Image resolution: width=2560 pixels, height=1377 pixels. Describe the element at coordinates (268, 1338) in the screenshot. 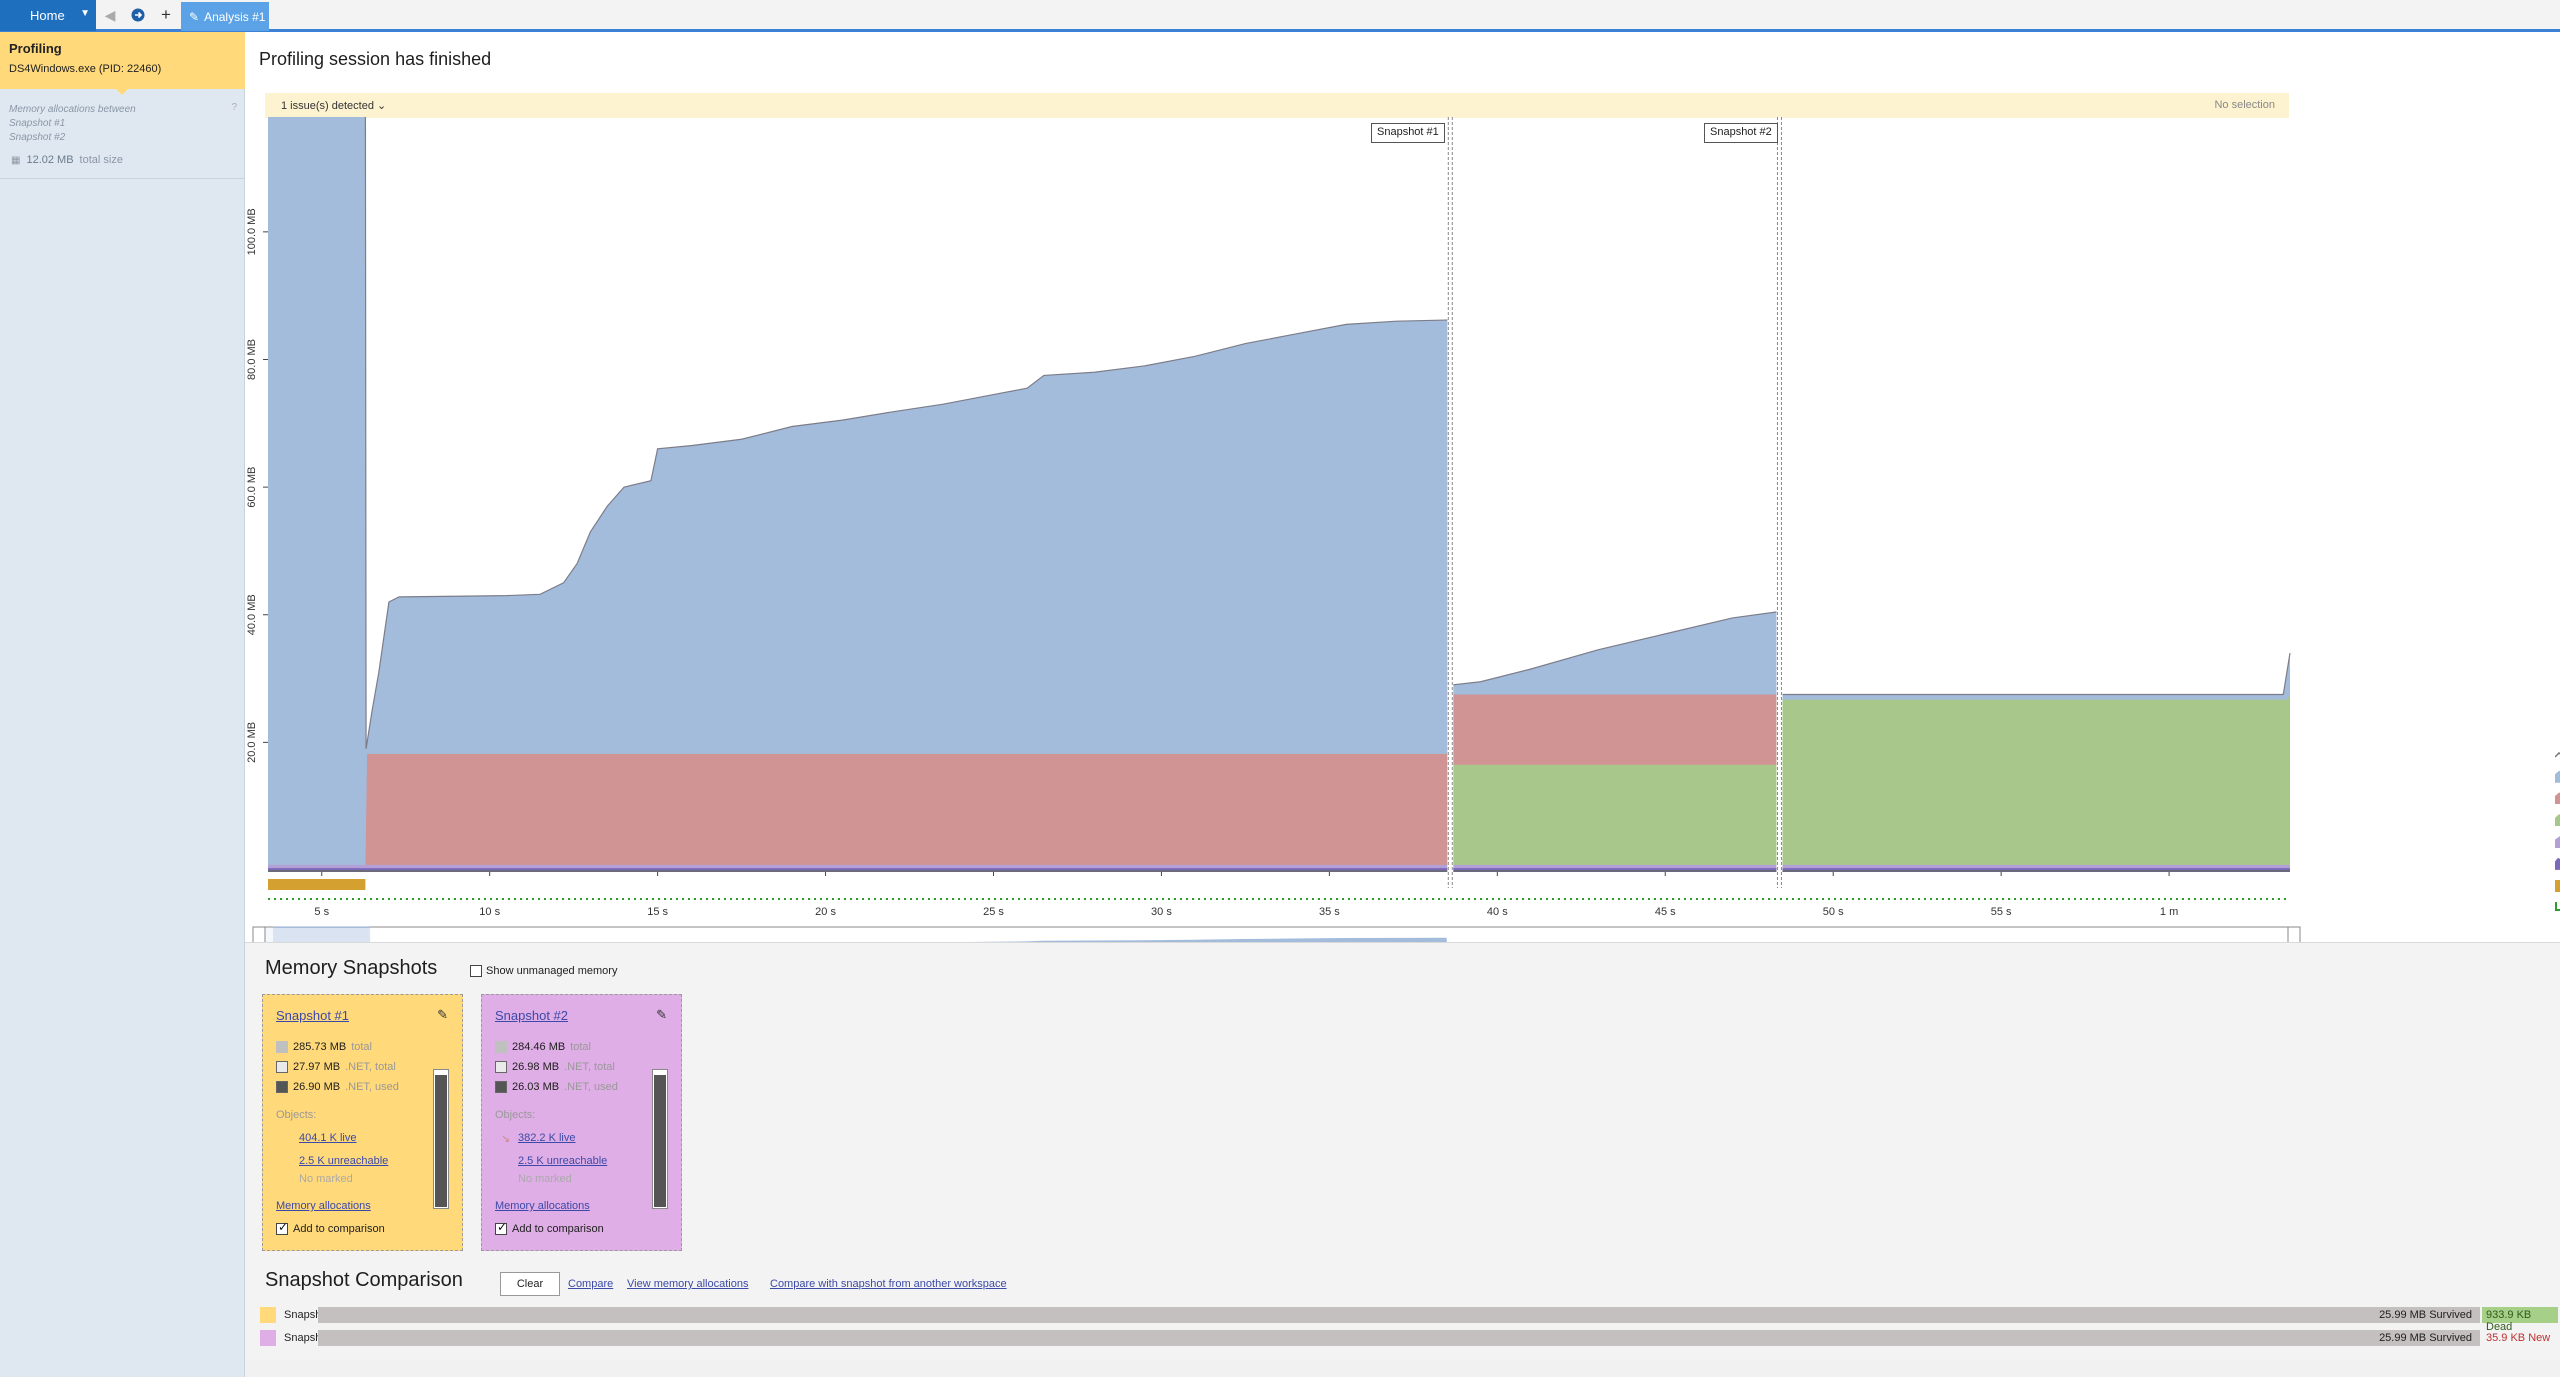

I see `snapshot-2-swatch` at that location.